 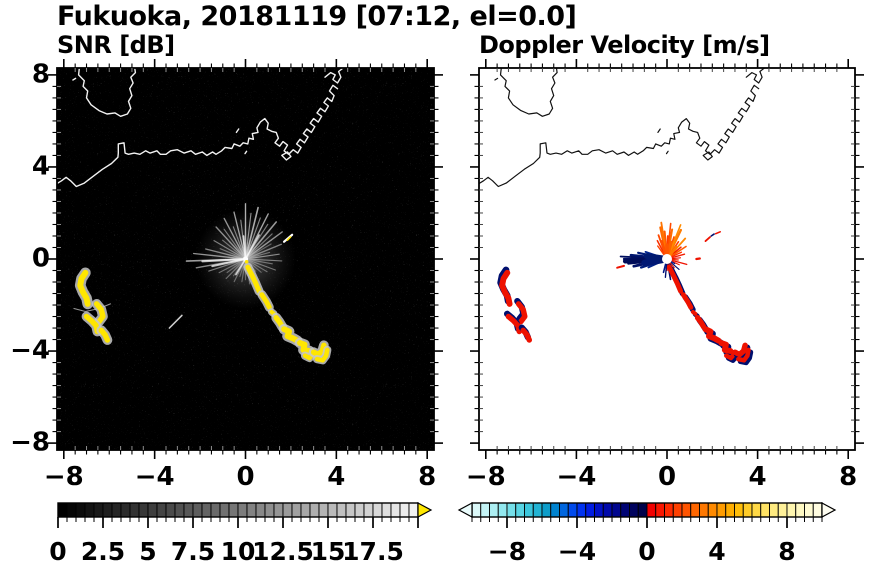 I want to click on snr-y-tick-label: 8, so click(x=40, y=74).